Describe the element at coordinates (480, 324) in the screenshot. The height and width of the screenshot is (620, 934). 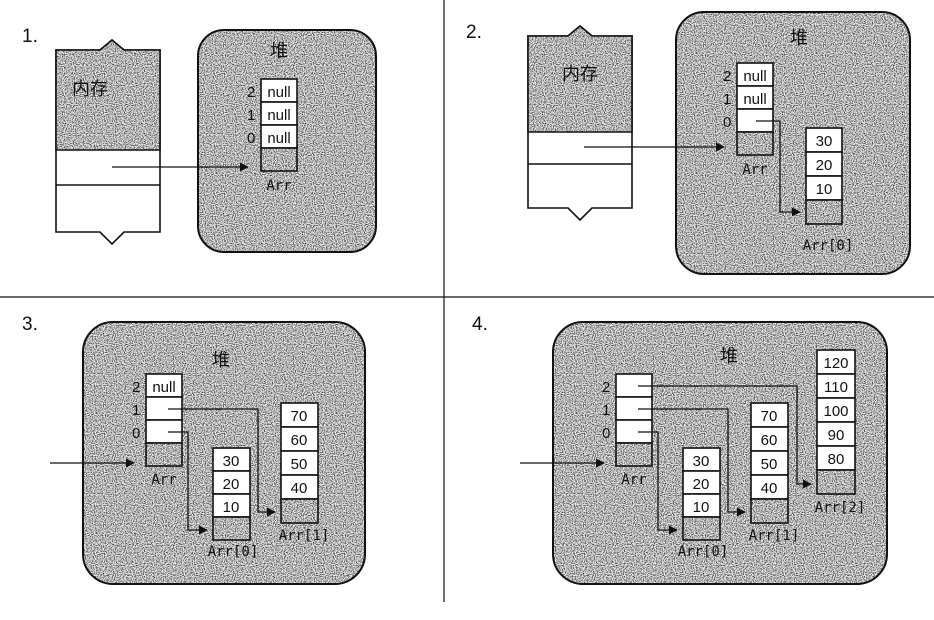
I see `panel-number: 4.` at that location.